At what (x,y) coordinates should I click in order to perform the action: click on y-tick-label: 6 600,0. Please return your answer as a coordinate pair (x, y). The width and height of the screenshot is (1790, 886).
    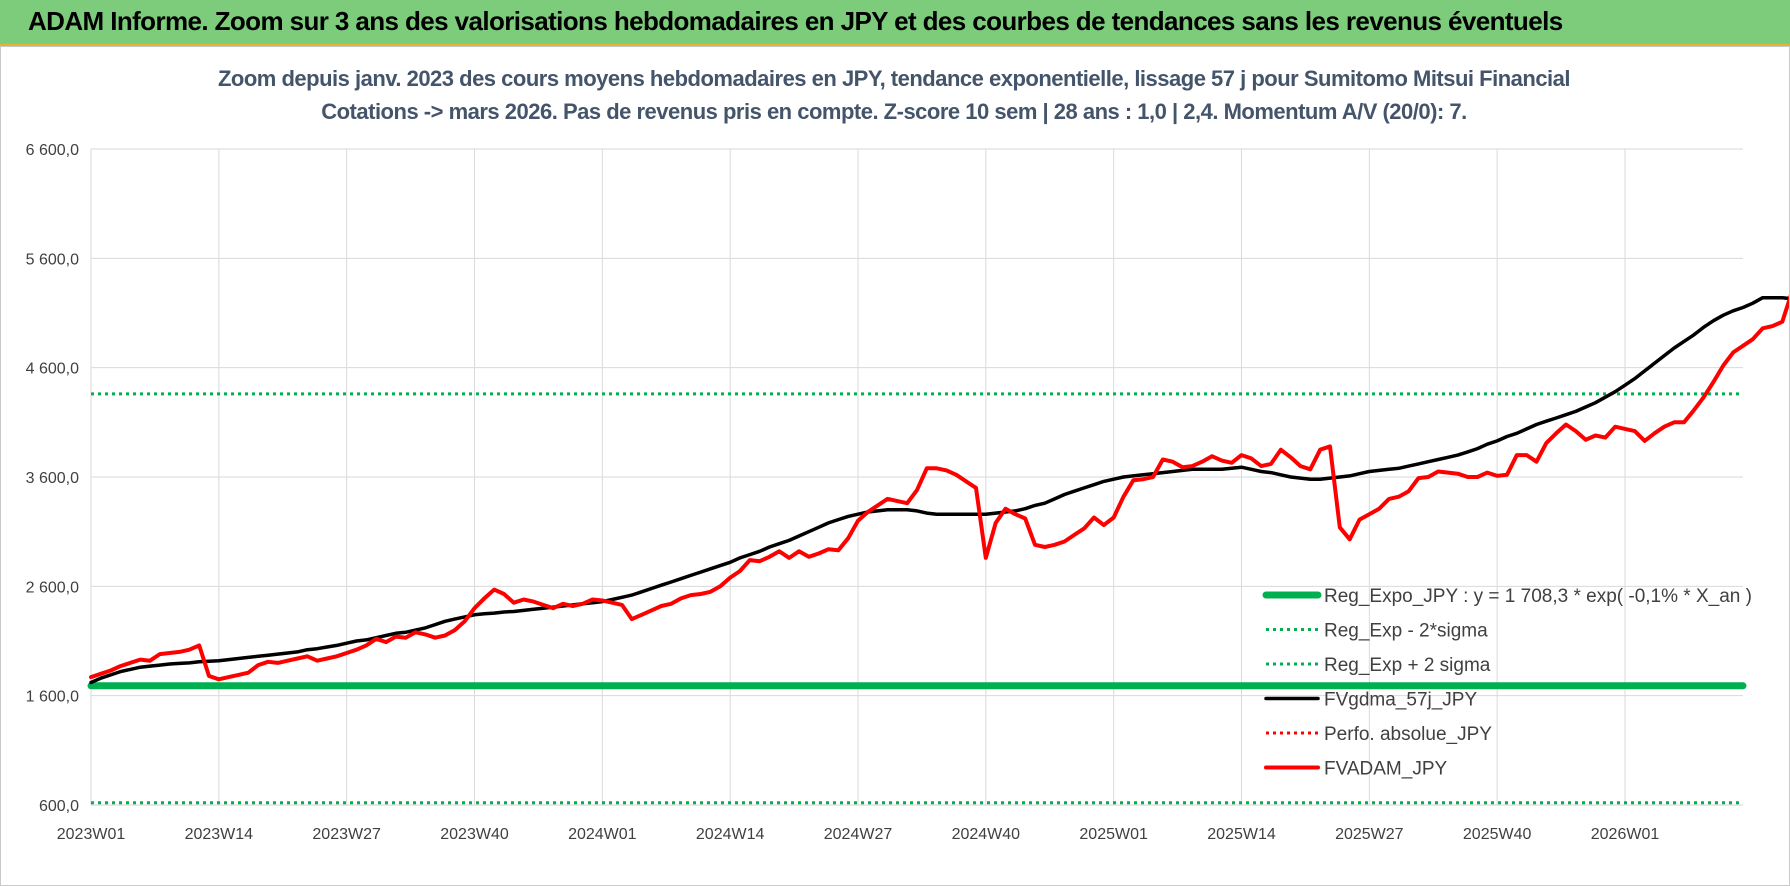
    Looking at the image, I should click on (52, 150).